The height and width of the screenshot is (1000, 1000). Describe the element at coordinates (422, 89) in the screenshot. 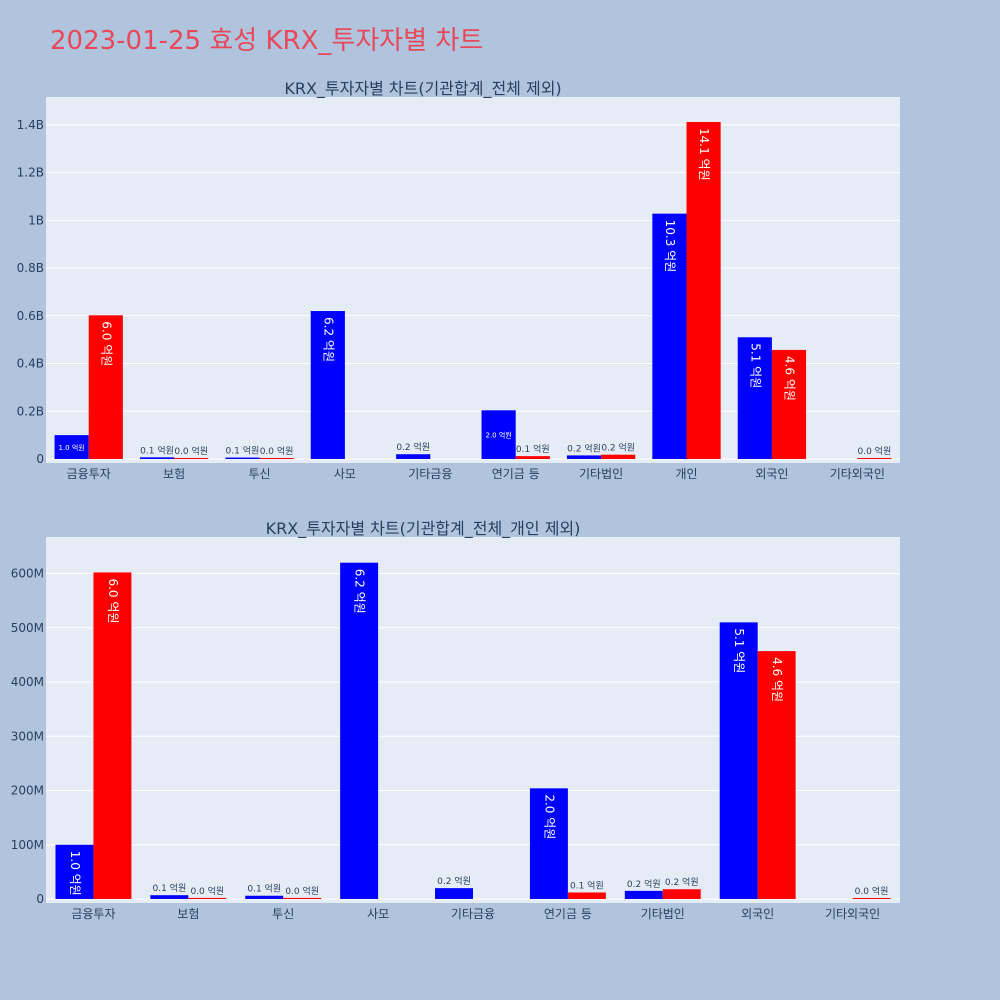

I see `chart-title: KRX_투자자별 차트(기관합계_전체 제외)` at that location.